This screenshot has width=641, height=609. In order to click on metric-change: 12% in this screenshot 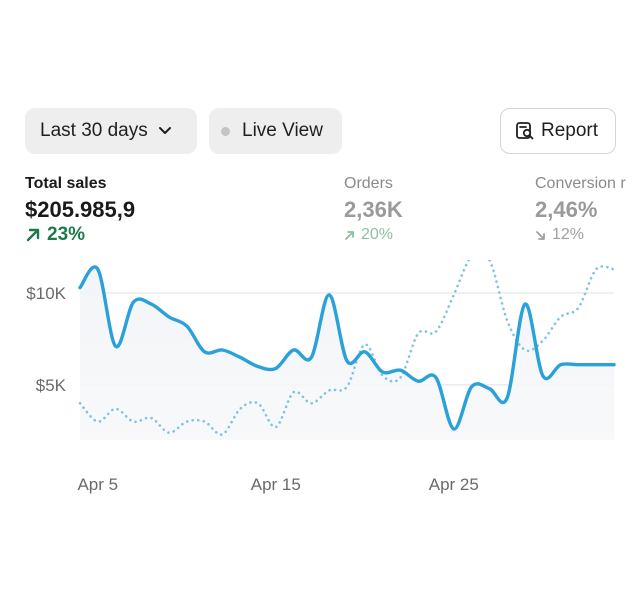, I will do `click(580, 235)`.